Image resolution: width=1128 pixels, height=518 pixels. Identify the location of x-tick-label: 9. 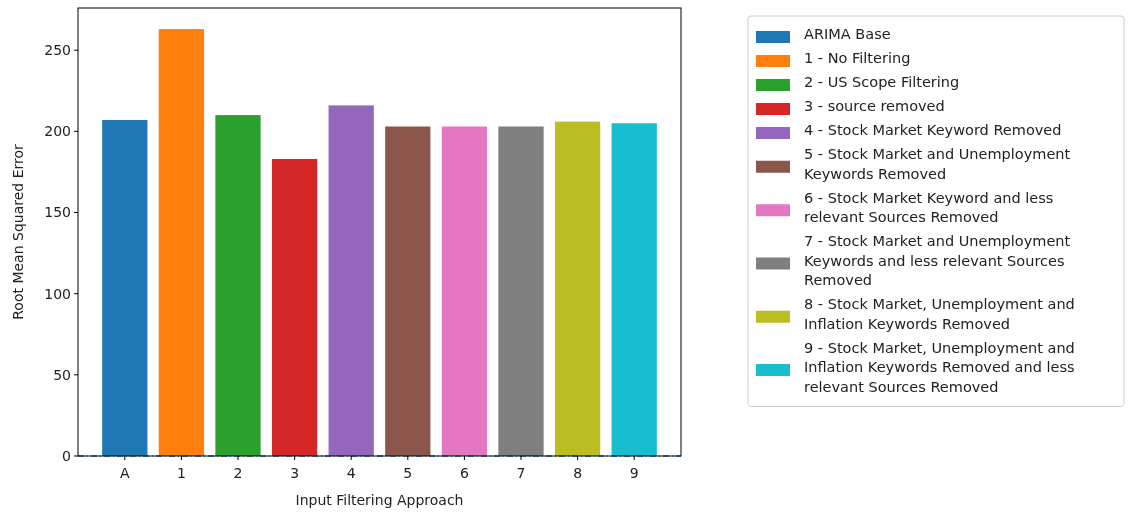
(634, 473).